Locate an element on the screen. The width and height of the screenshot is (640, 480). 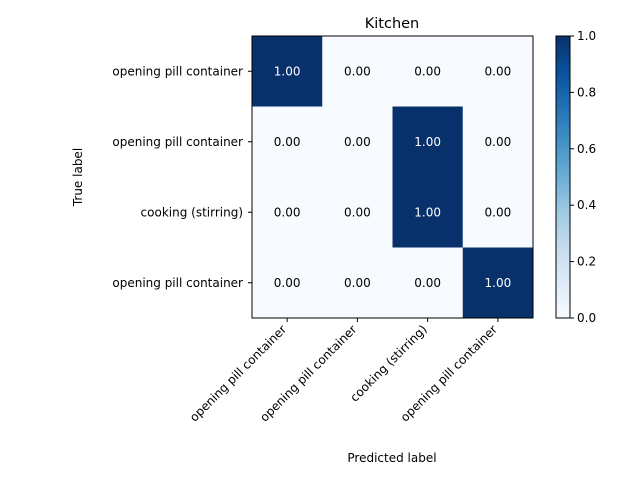
colorbar-tick-label: 0.4 is located at coordinates (586, 205).